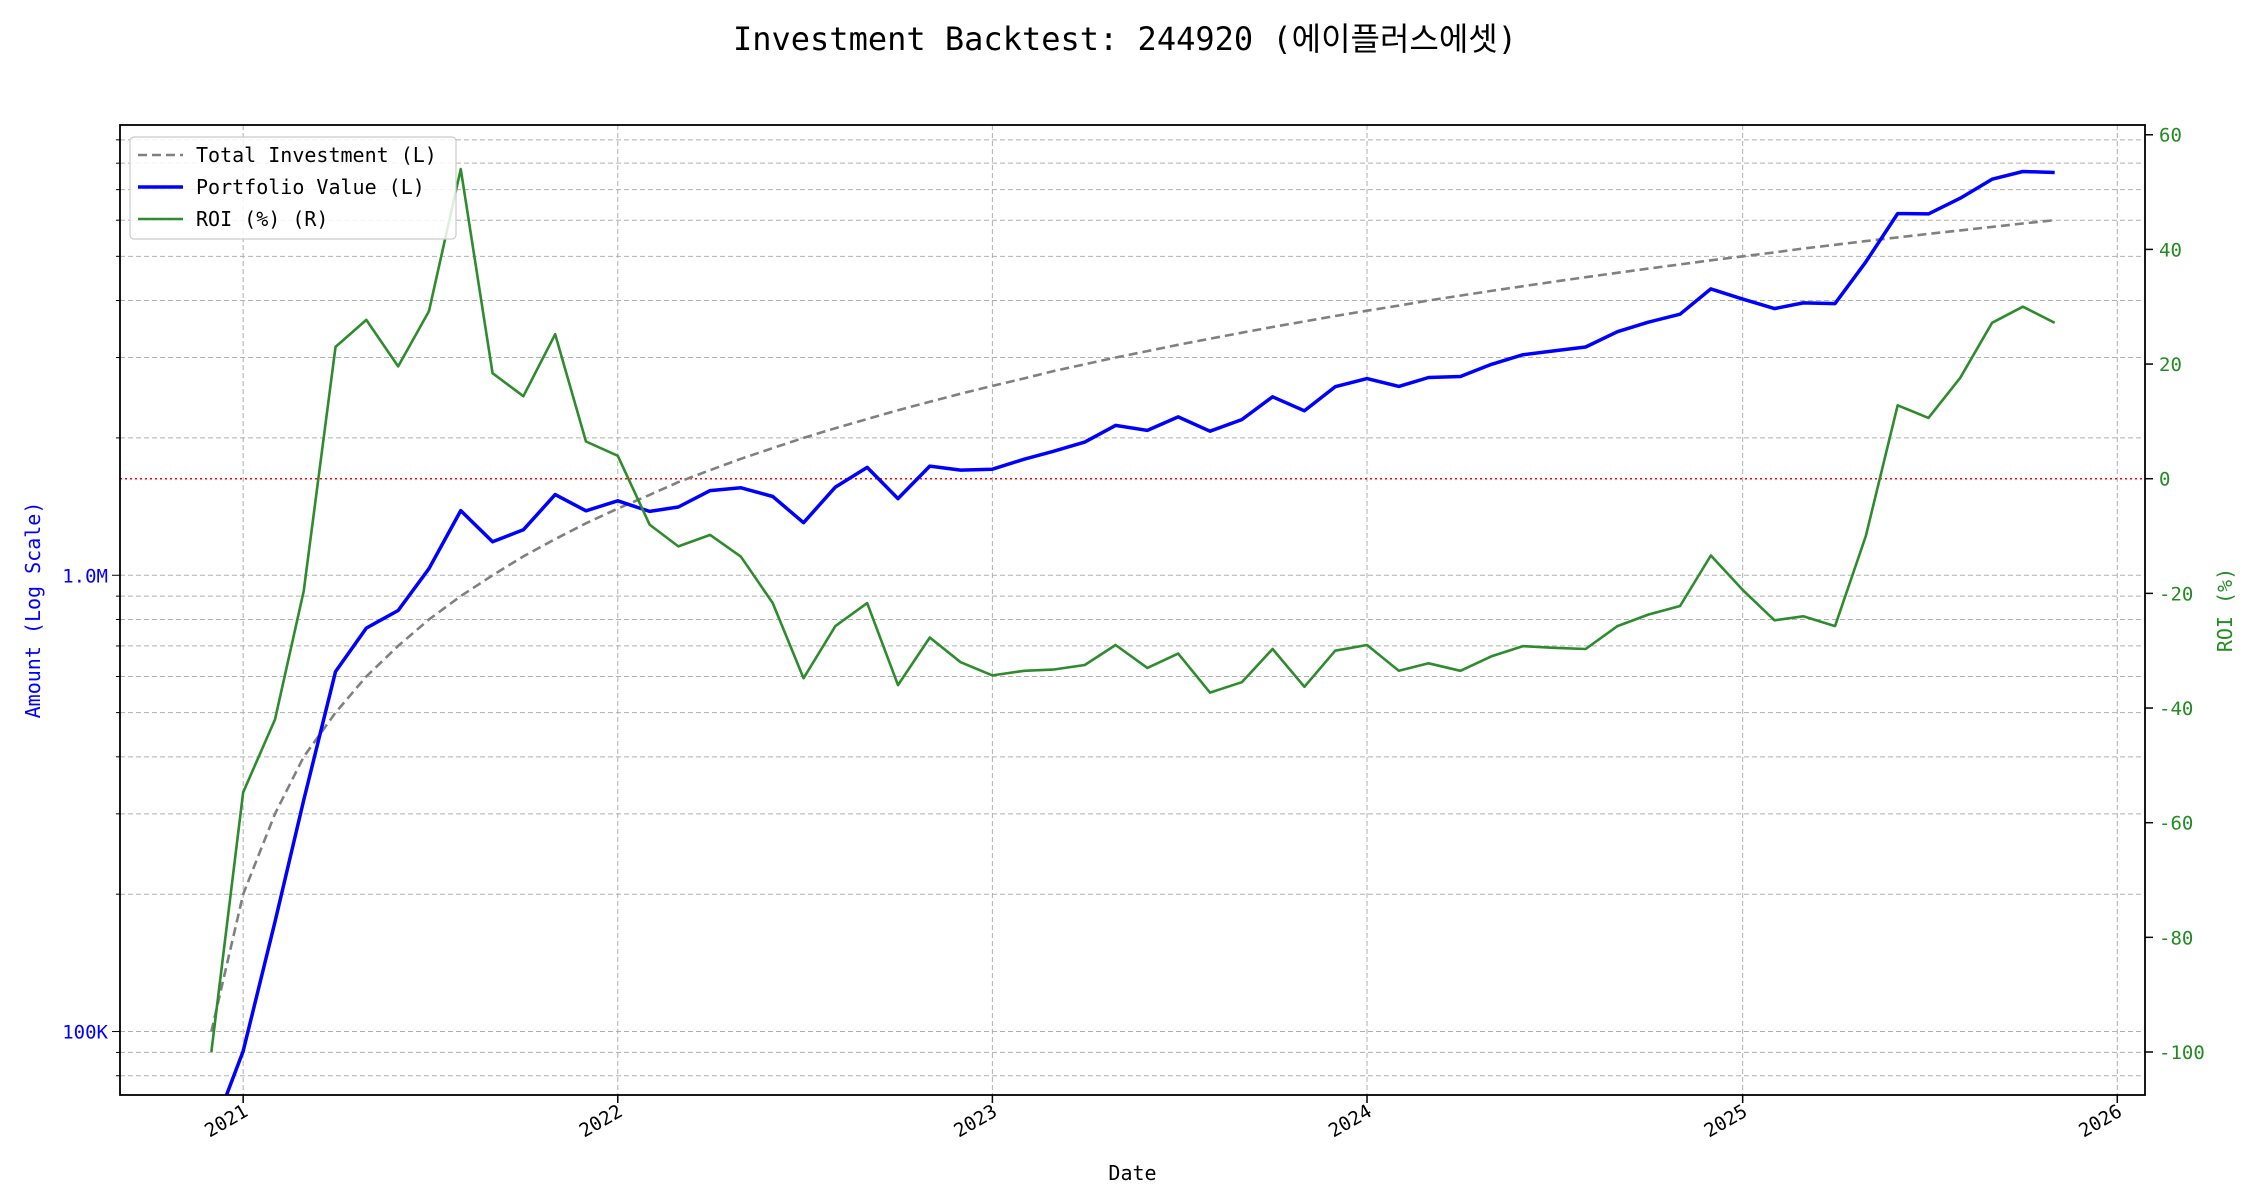 The image size is (2250, 1200). What do you see at coordinates (2176, 824) in the screenshot?
I see `right-tick-label: -60` at bounding box center [2176, 824].